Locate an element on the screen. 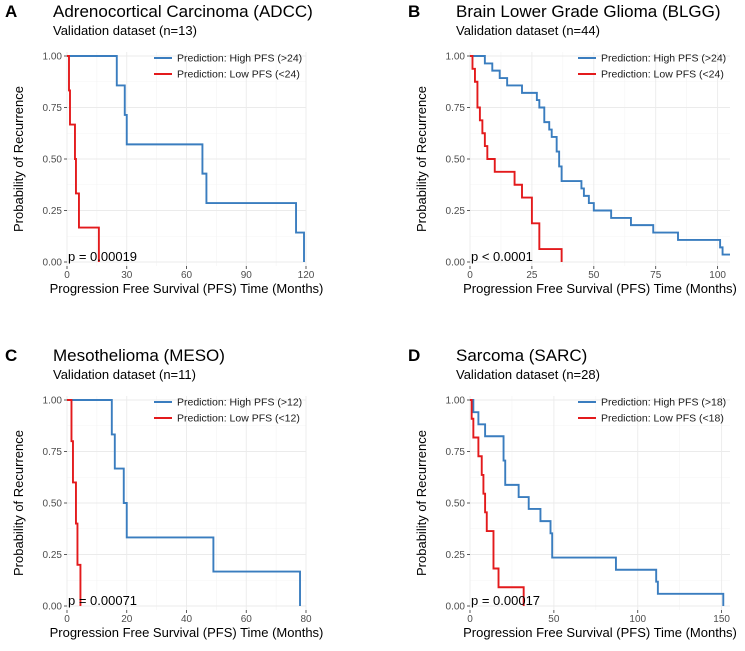 This screenshot has width=745, height=651. panel-letter: C is located at coordinates (11, 355).